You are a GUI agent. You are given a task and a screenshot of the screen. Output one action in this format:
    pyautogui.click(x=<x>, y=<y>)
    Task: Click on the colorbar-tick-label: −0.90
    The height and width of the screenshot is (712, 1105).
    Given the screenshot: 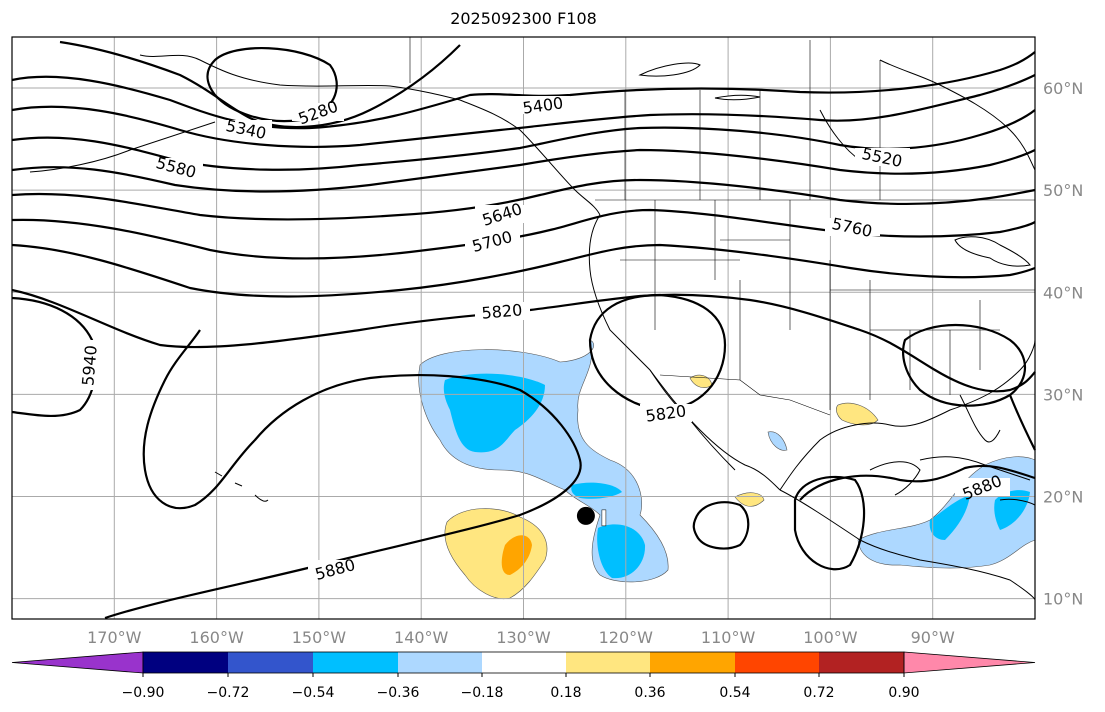 What is the action you would take?
    pyautogui.click(x=143, y=693)
    